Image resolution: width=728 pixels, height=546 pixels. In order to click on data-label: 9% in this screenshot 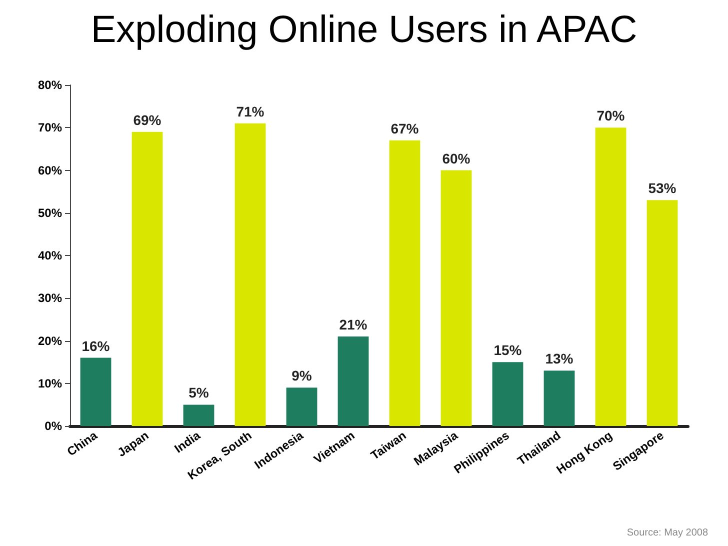, I will do `click(302, 376)`.